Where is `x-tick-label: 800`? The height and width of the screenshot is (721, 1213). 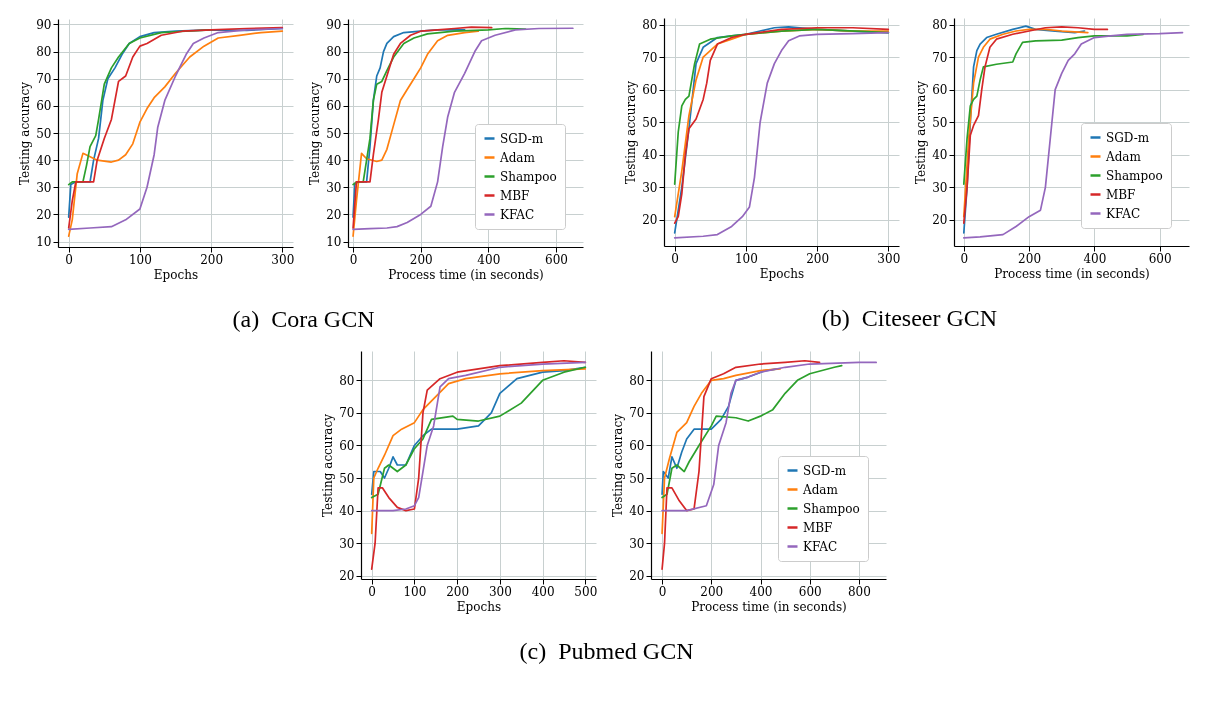 x-tick-label: 800 is located at coordinates (859, 591).